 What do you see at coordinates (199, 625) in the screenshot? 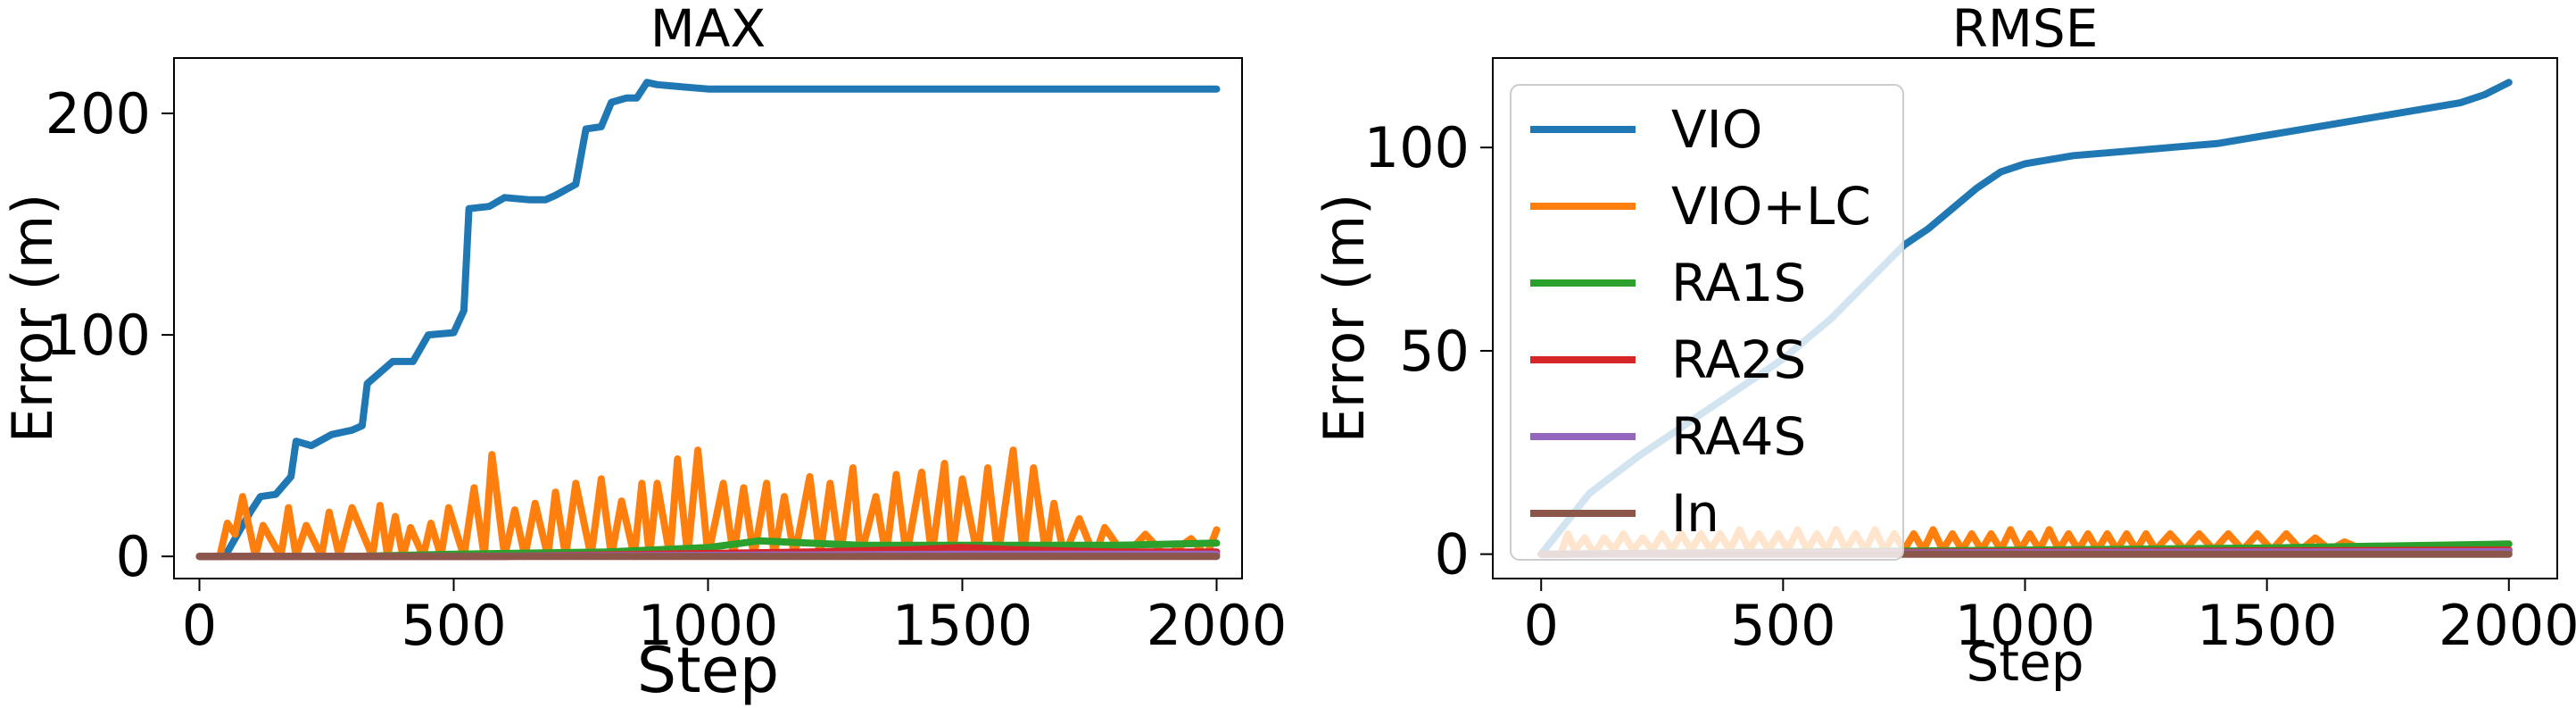
I see `chart-max-xtick-label: 0` at bounding box center [199, 625].